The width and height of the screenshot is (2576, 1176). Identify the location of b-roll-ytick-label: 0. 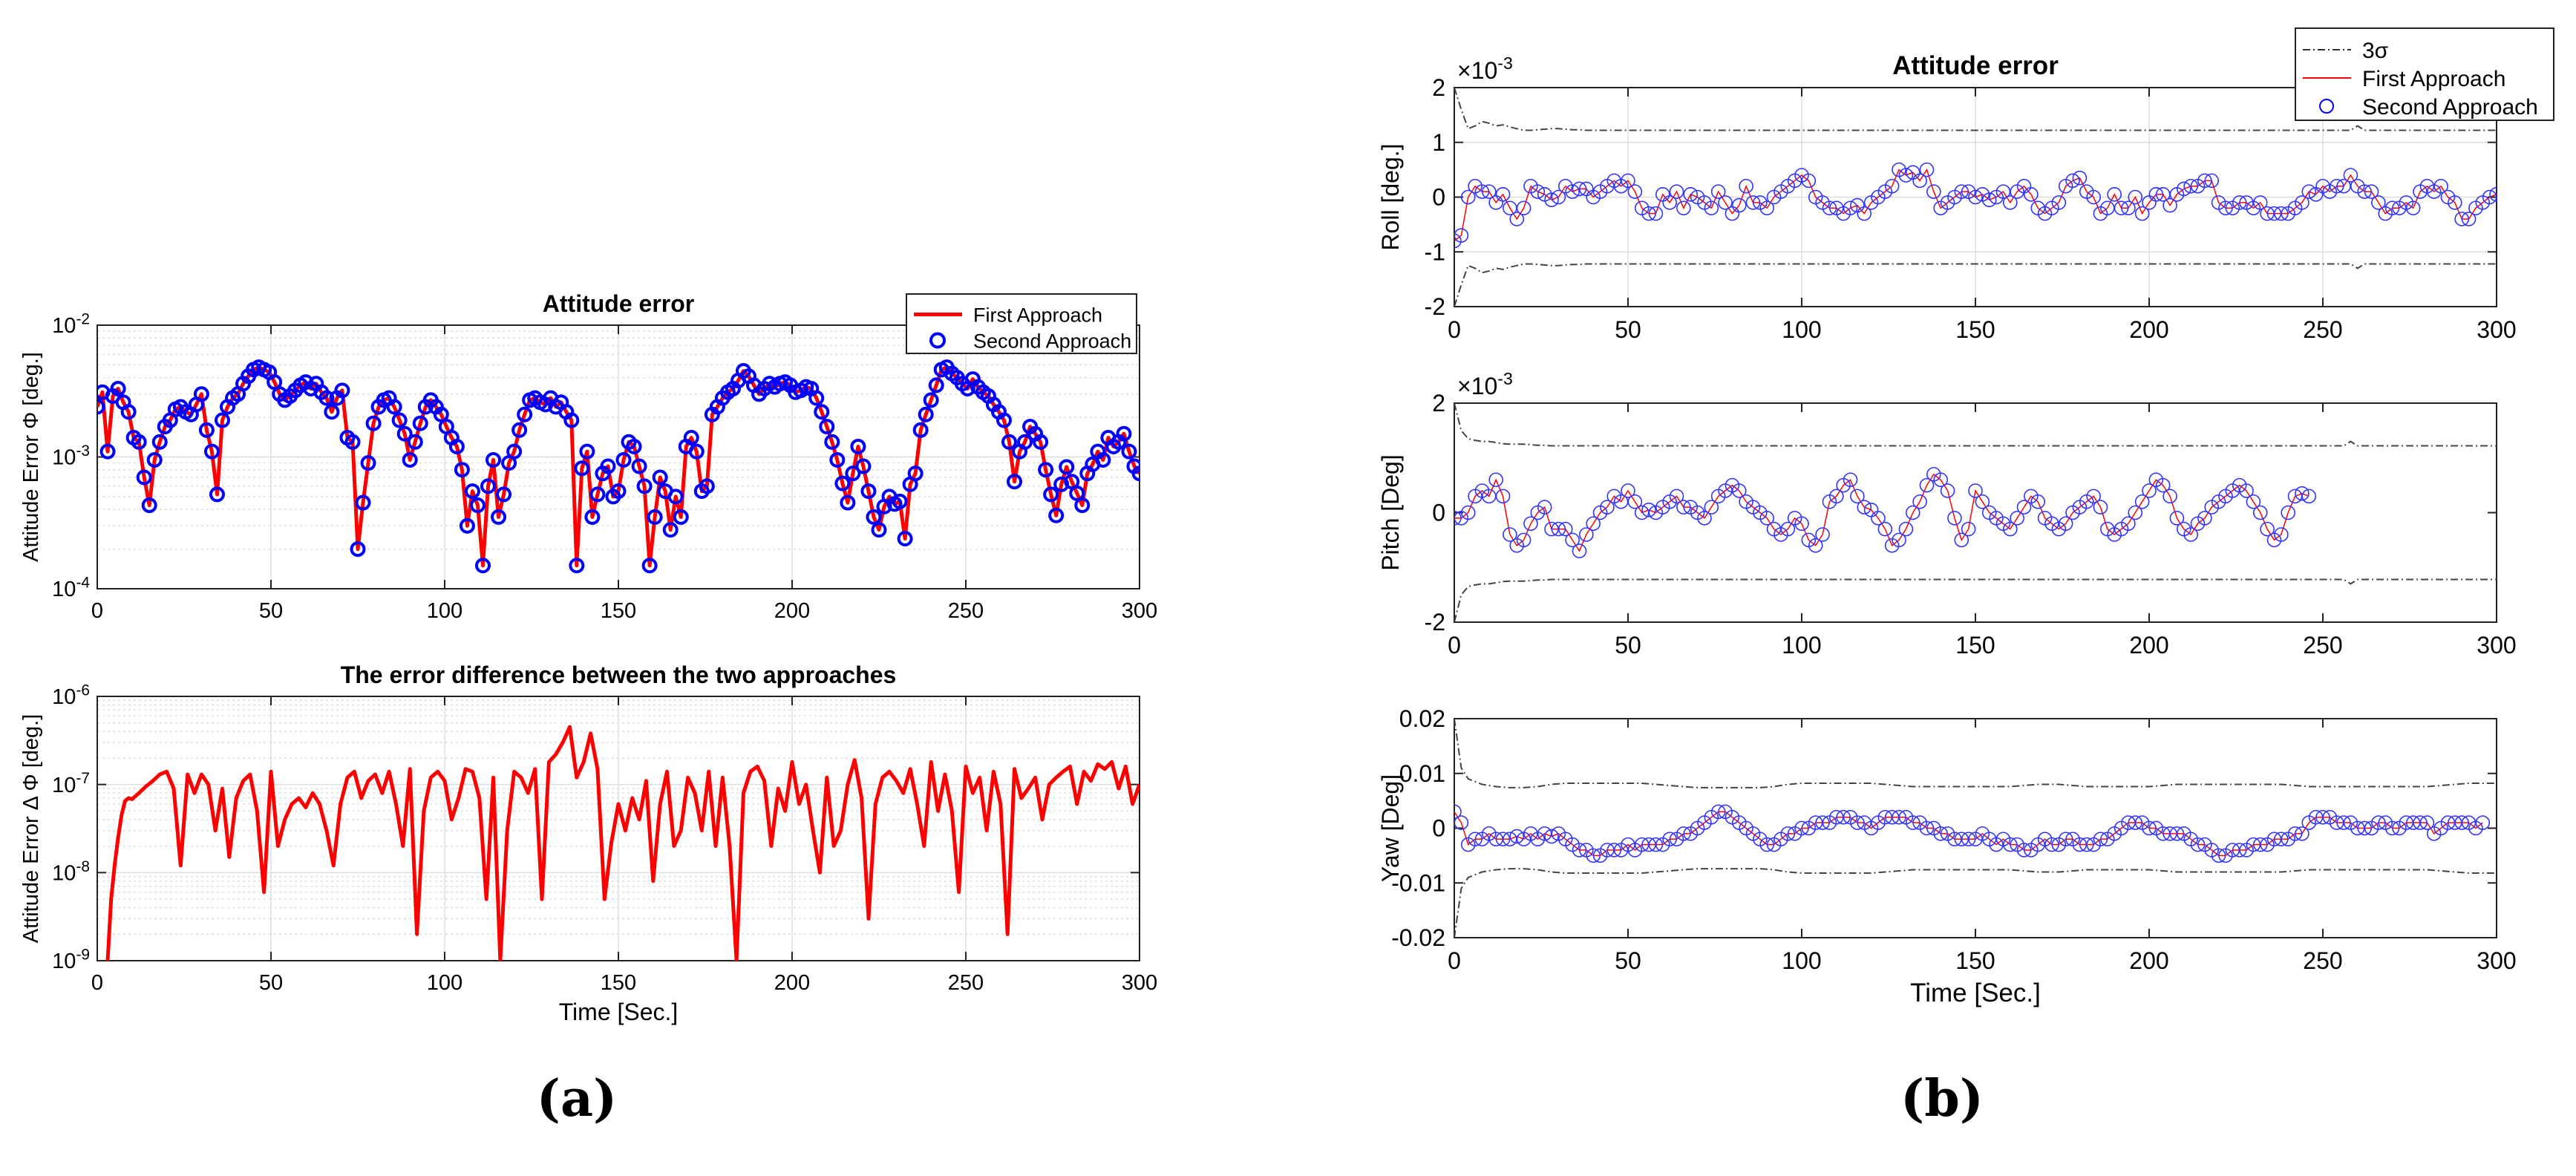
(1438, 197).